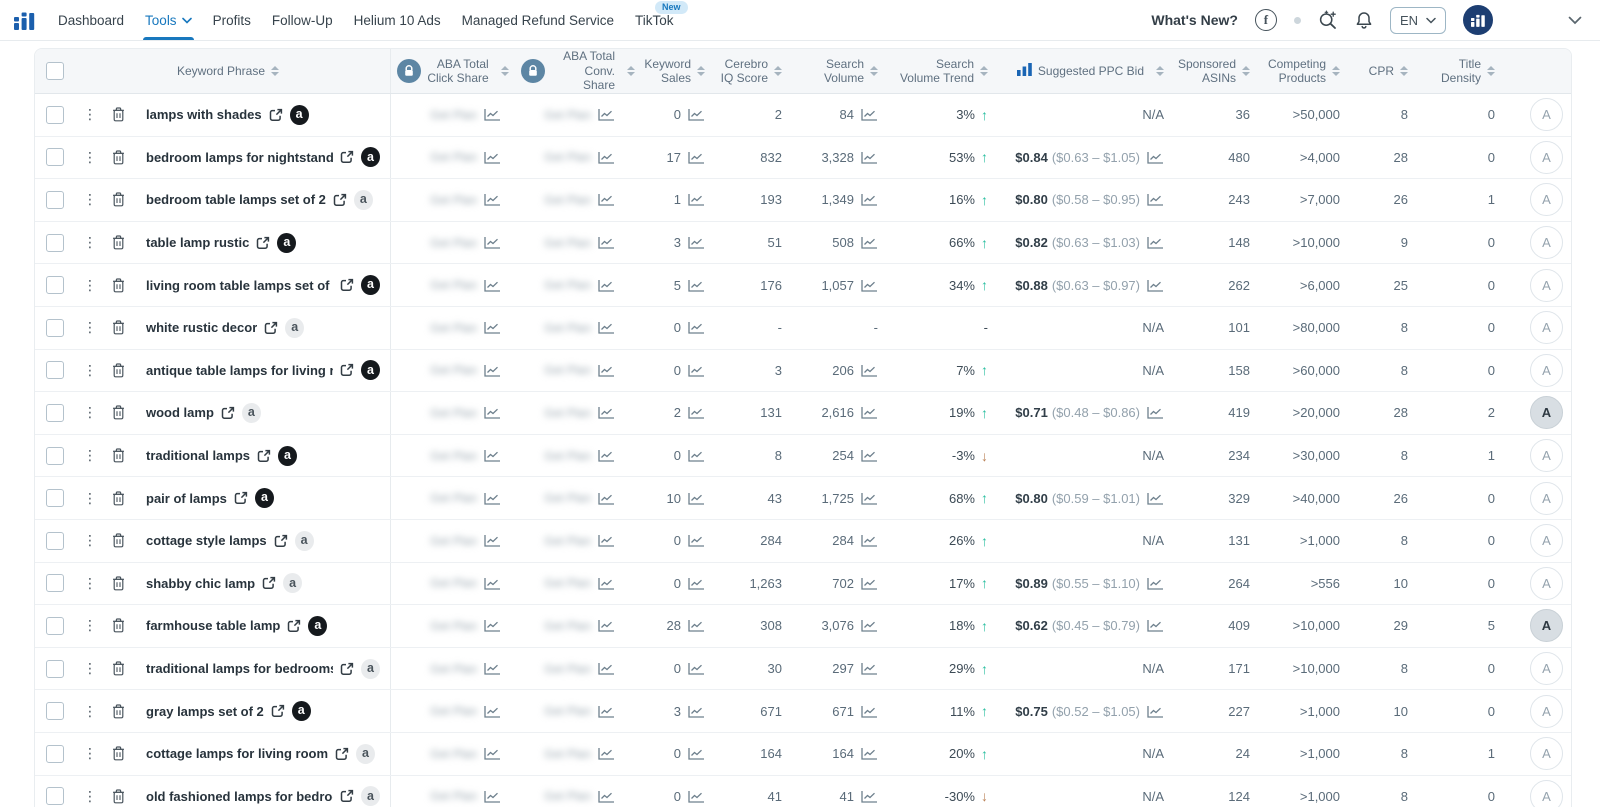 This screenshot has width=1600, height=807. I want to click on collapse-chevron-icon, so click(1575, 20).